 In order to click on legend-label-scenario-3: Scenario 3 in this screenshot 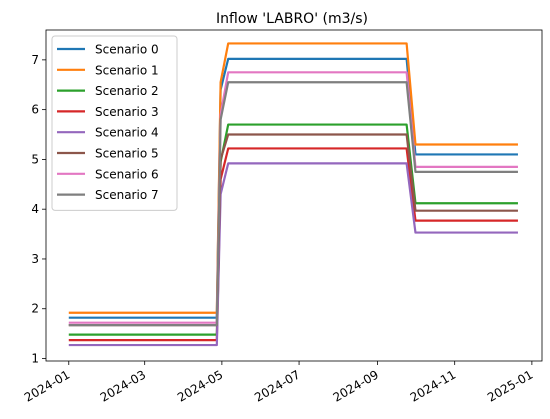, I will do `click(127, 112)`.